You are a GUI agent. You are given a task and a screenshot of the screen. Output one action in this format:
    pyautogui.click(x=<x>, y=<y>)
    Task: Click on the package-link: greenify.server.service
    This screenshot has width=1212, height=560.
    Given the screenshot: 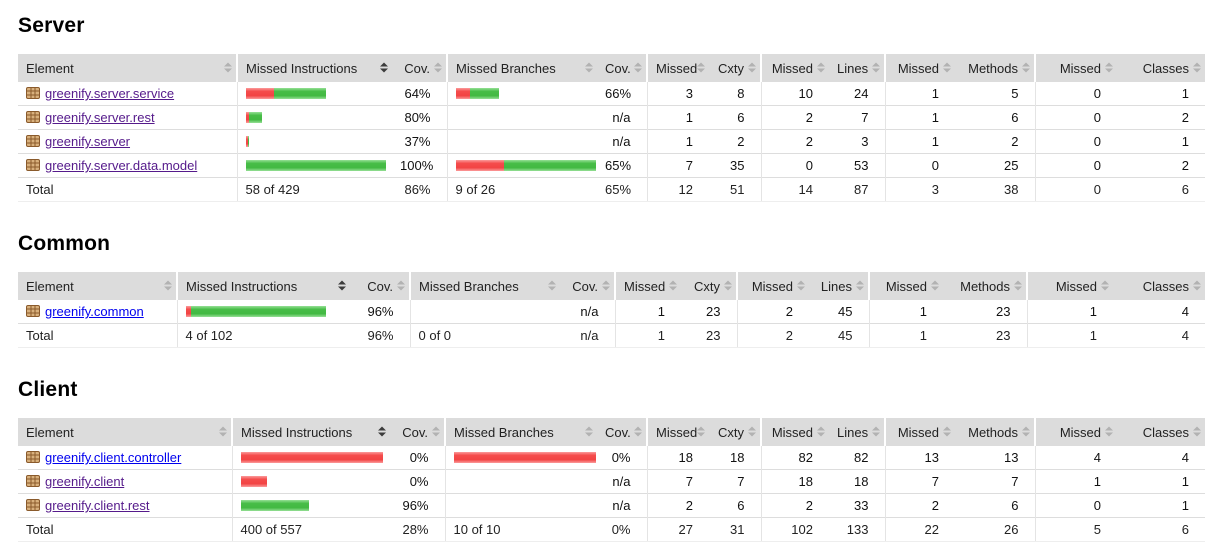 What is the action you would take?
    pyautogui.click(x=110, y=93)
    